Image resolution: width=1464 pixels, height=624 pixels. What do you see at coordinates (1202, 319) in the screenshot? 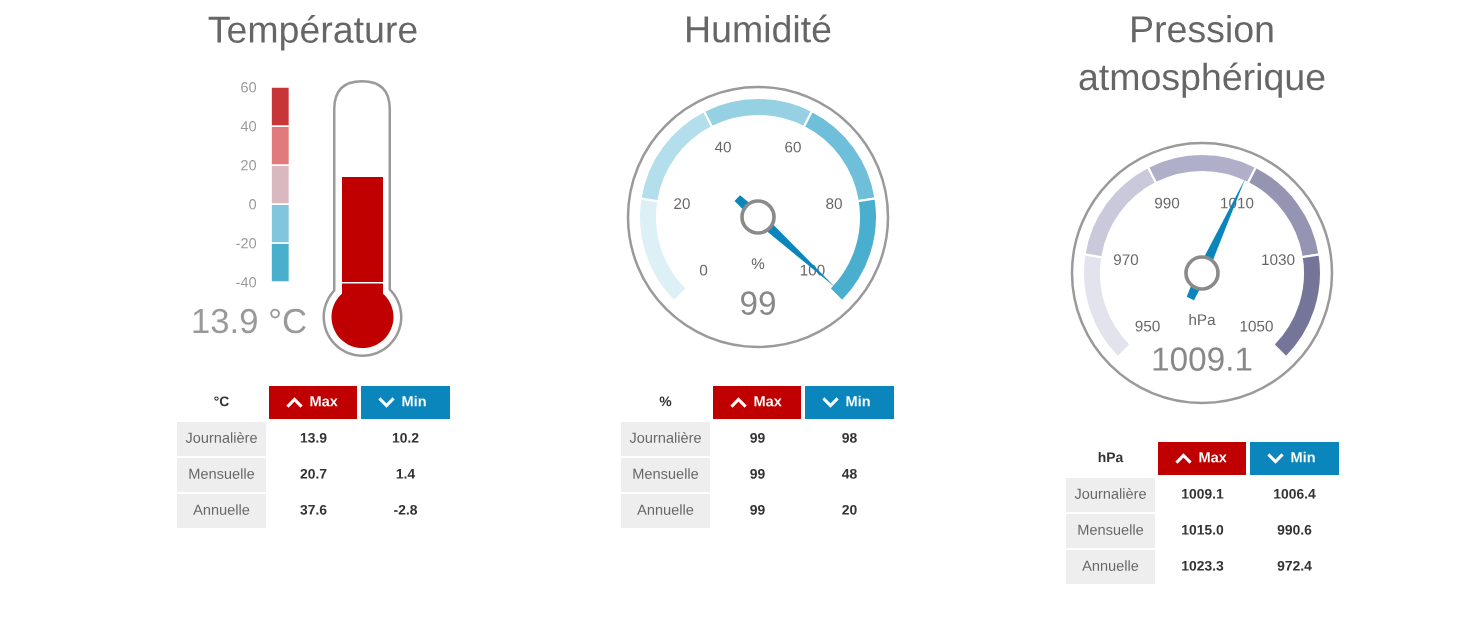
I see `text: hPa` at bounding box center [1202, 319].